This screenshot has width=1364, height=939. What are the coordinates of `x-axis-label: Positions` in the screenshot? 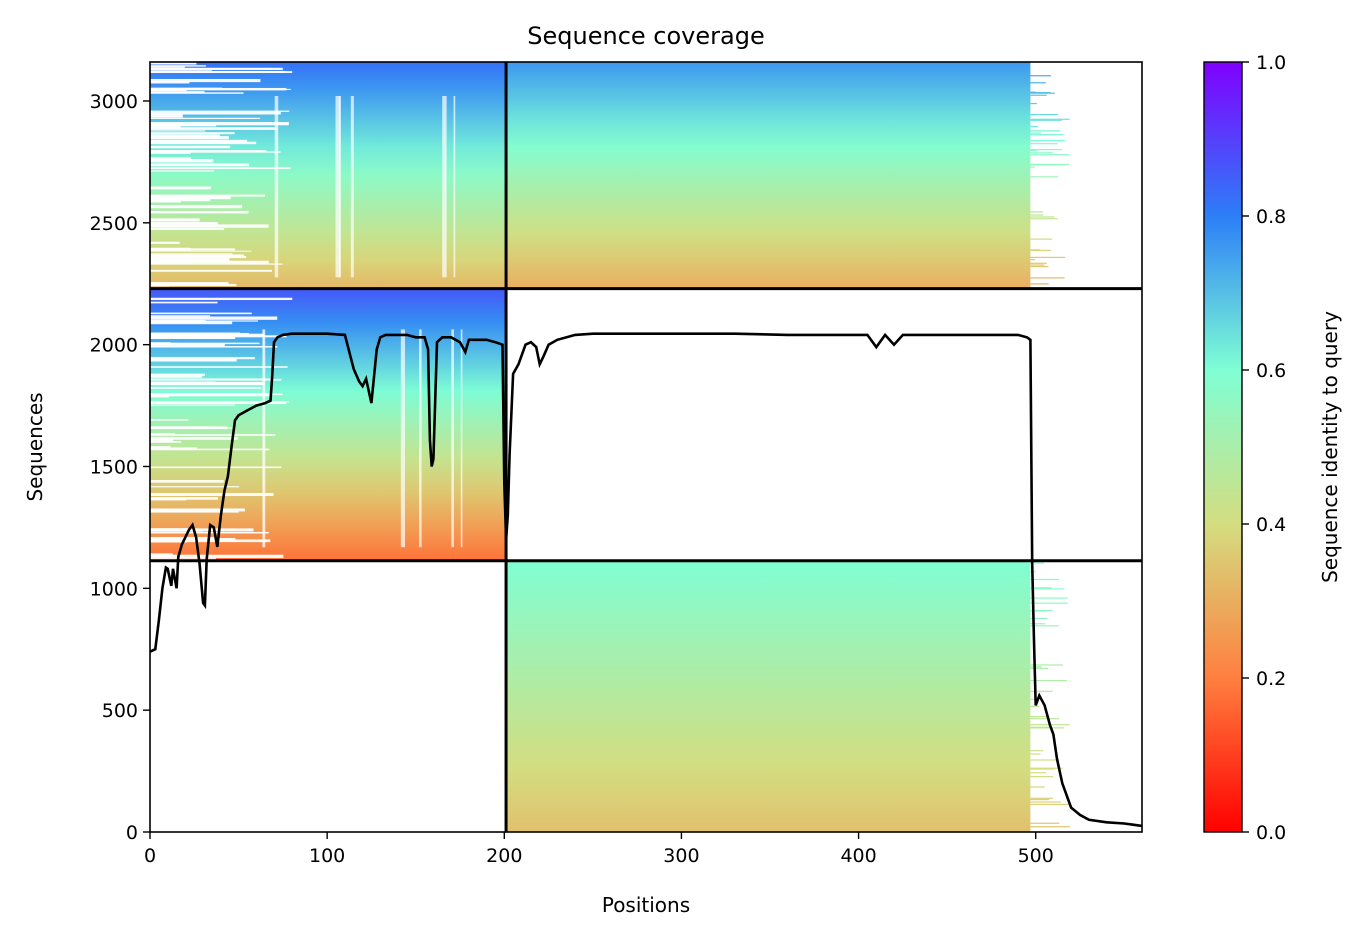 It's located at (646, 905).